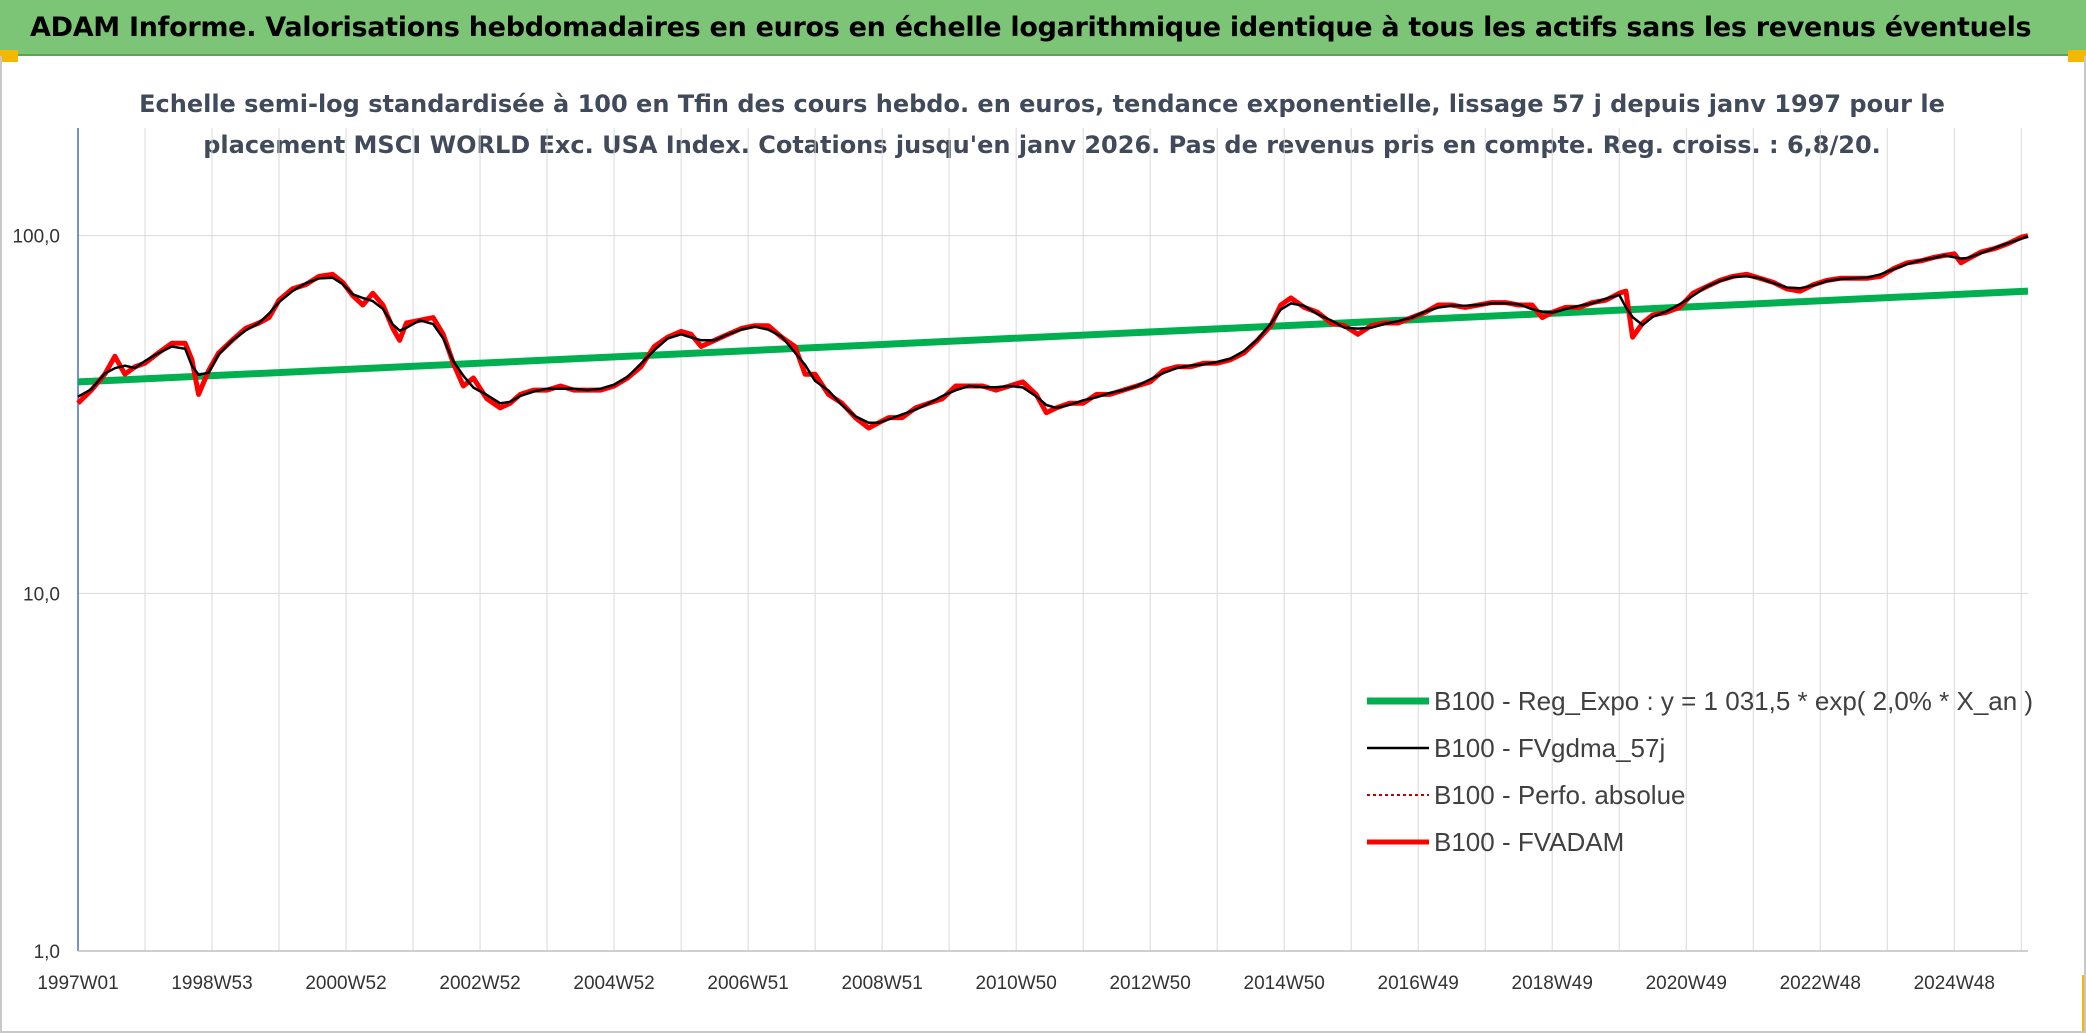 Image resolution: width=2086 pixels, height=1033 pixels. Describe the element at coordinates (1549, 748) in the screenshot. I see `legend-label: B100 - FVgdma_57j` at that location.